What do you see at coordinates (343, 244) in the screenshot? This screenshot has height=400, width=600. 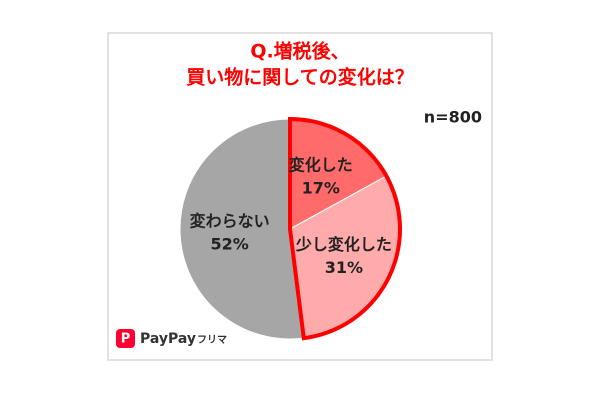 I see `slice-label: 少し変化した` at bounding box center [343, 244].